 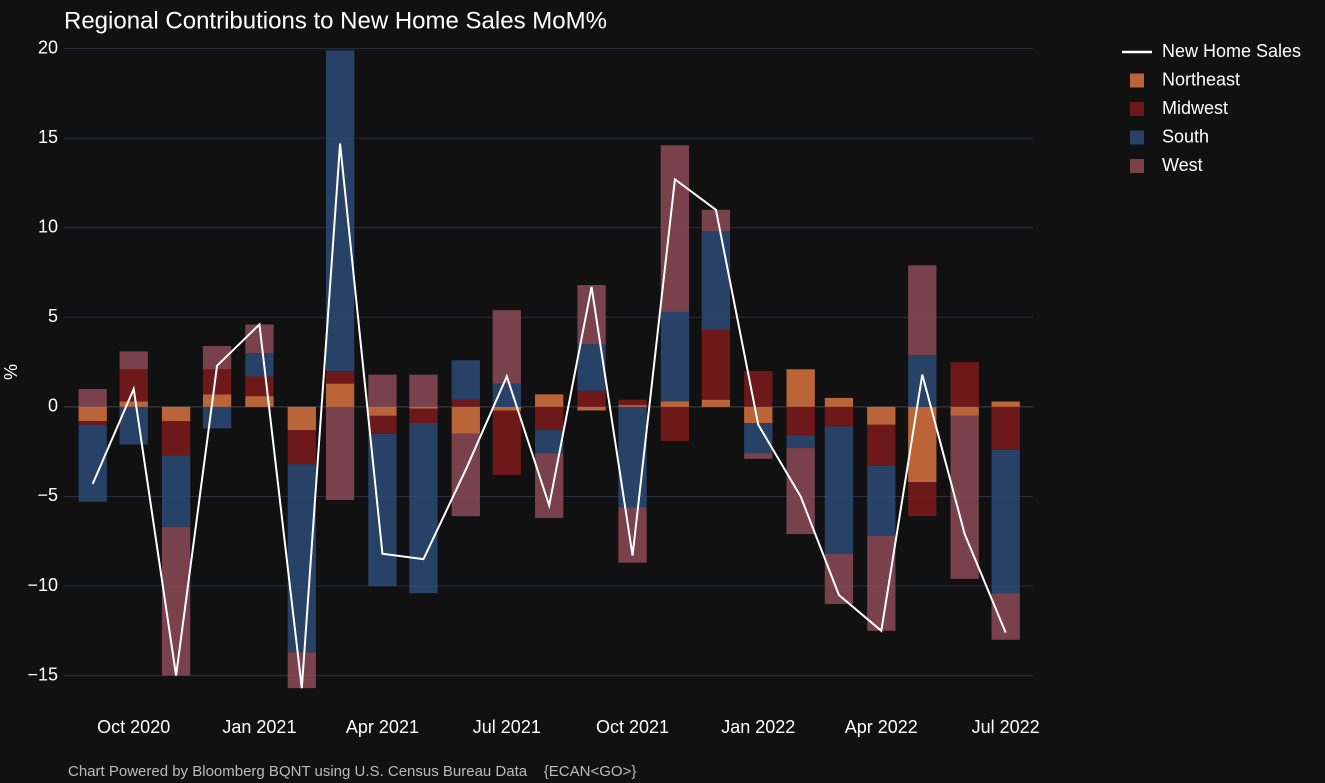 I want to click on x-tick-label: Apr 2022, so click(x=881, y=727).